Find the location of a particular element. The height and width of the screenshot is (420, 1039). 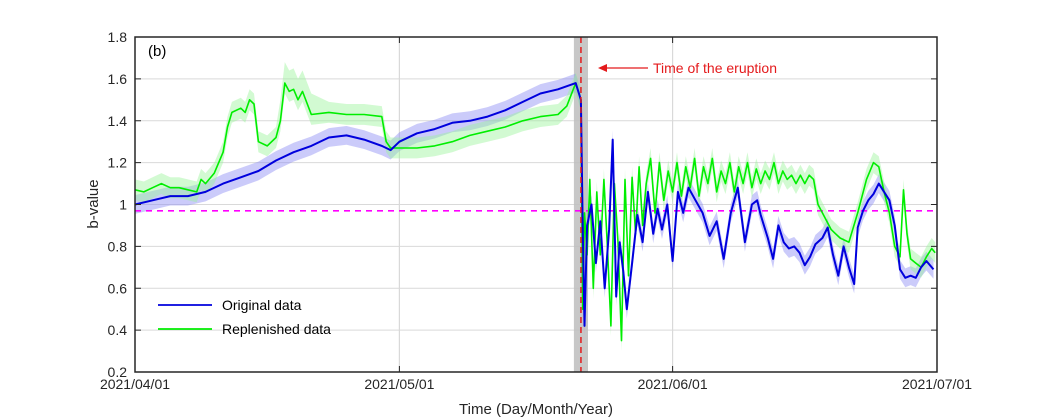

y-tick-label: 0.6 is located at coordinates (118, 288).